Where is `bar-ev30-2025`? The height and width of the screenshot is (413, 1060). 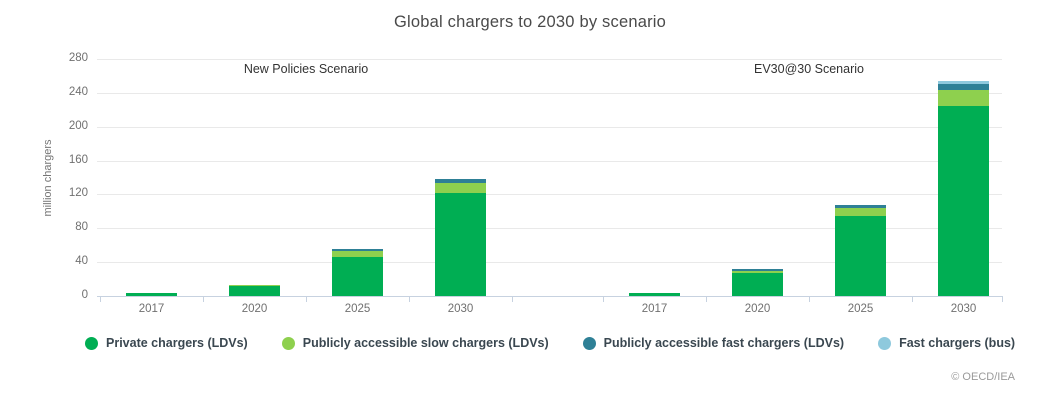 bar-ev30-2025 is located at coordinates (860, 250).